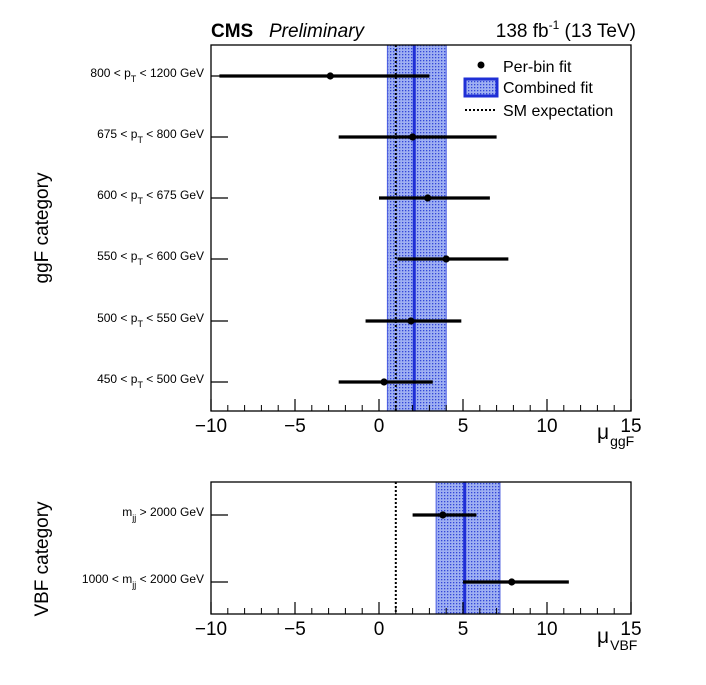 The width and height of the screenshot is (706, 685). I want to click on legend-label-sm: SM expectation, so click(558, 111).